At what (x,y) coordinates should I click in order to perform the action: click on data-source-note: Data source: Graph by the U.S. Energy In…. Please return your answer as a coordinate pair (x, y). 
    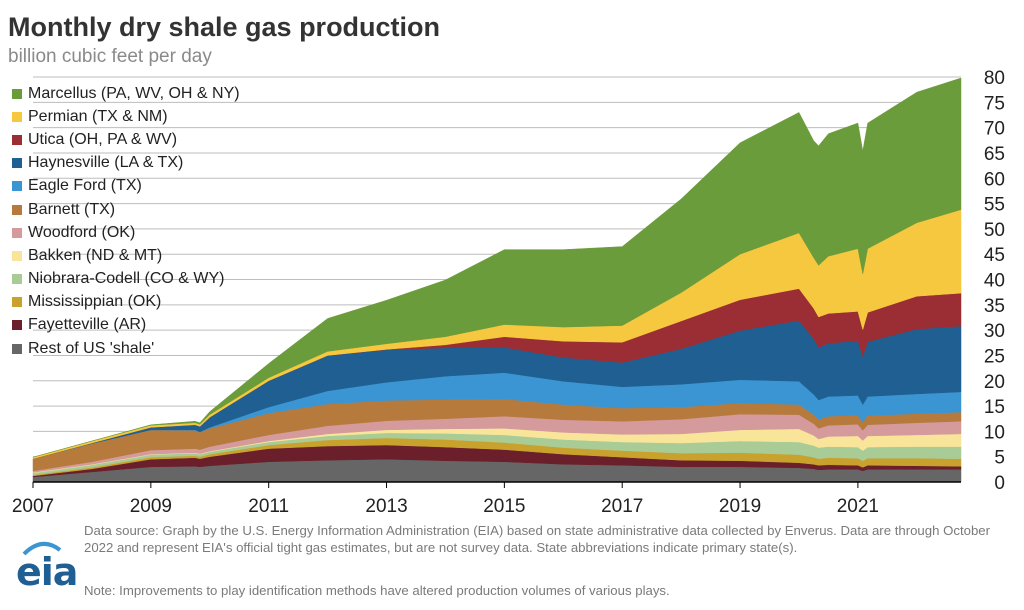
    Looking at the image, I should click on (537, 539).